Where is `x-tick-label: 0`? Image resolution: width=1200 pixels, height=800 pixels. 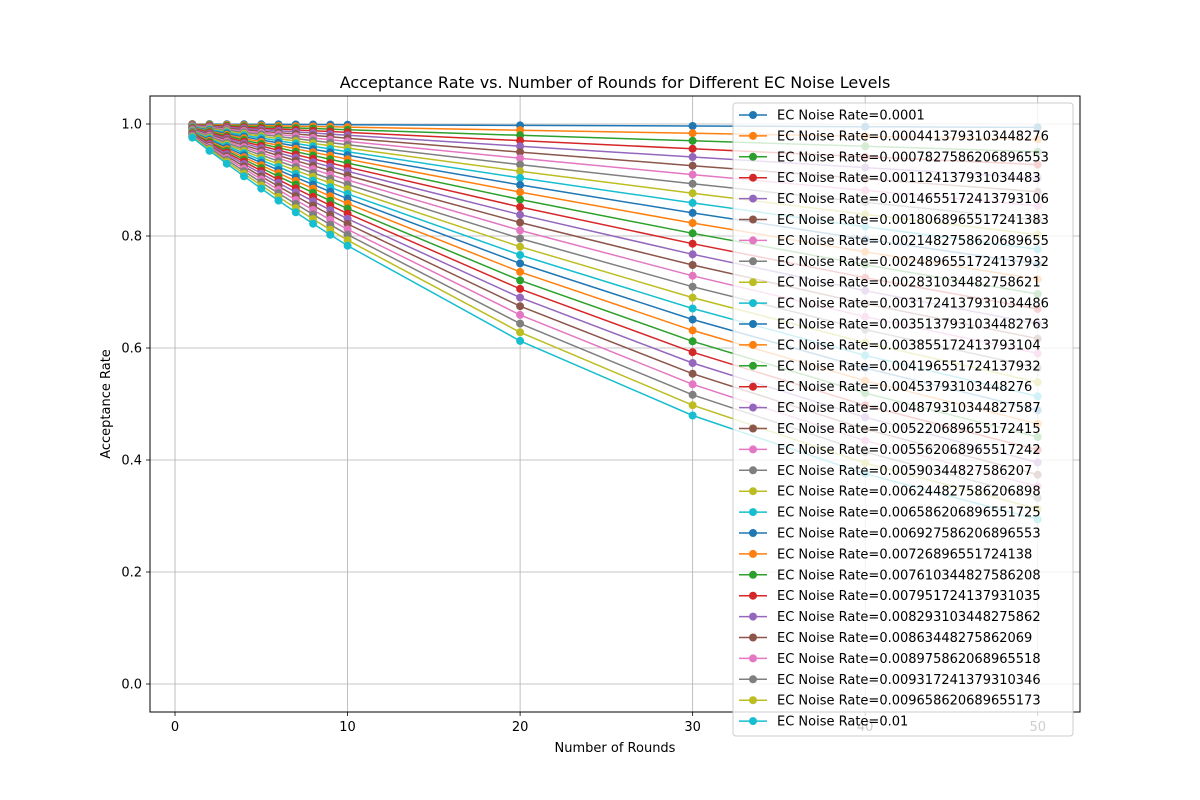 x-tick-label: 0 is located at coordinates (175, 727).